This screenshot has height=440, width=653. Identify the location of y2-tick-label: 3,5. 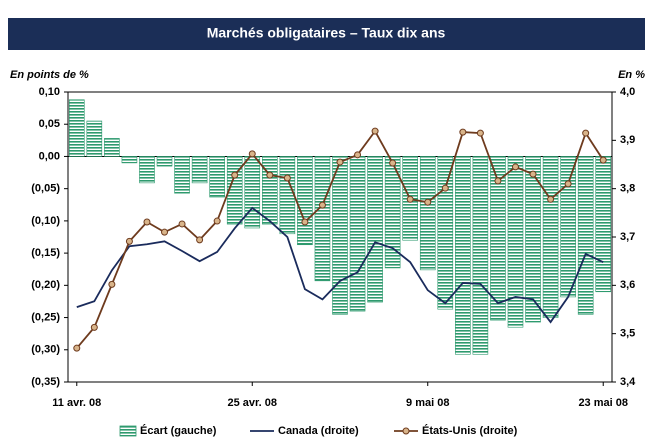
(627, 334).